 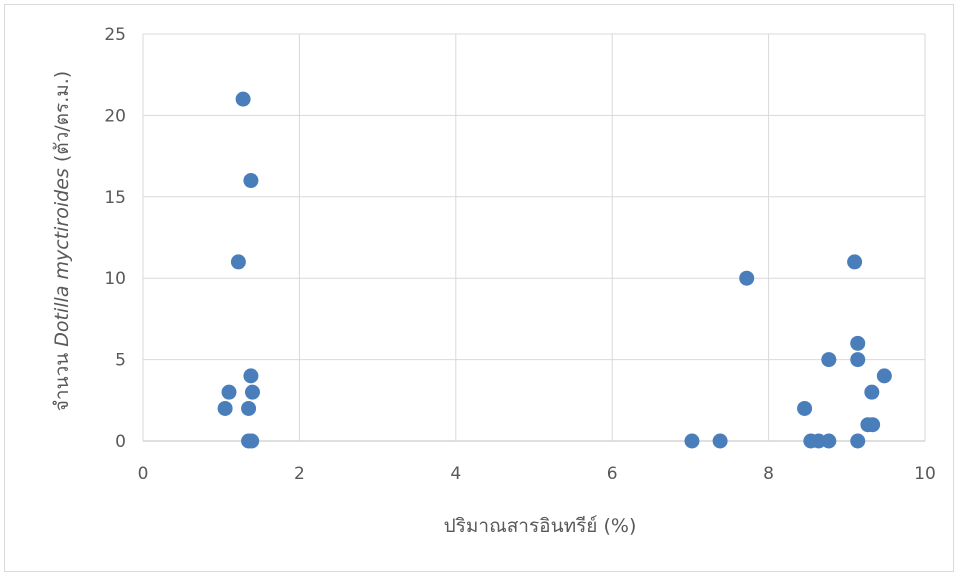 I want to click on y-axis-title-unit: (ตัว/ตร.ม.), so click(x=62, y=119).